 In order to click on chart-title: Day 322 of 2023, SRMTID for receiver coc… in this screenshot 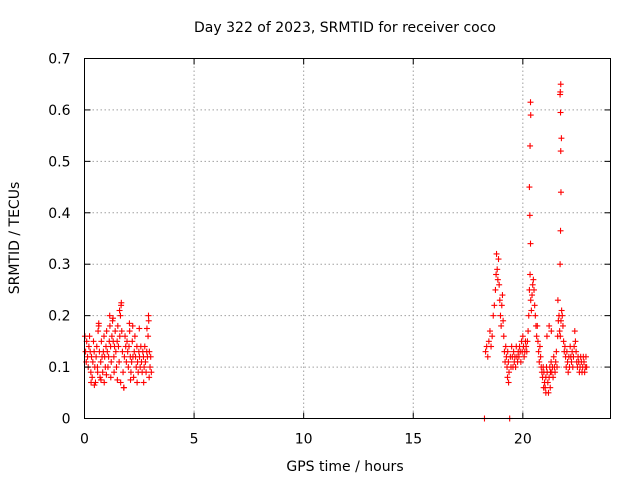, I will do `click(345, 28)`.